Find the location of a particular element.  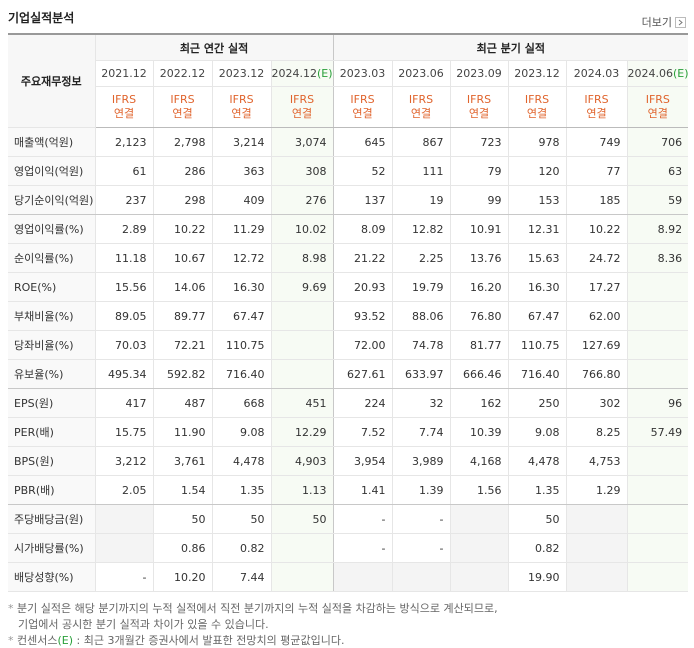

row-label: 영업이익(억원) is located at coordinates (51, 171).